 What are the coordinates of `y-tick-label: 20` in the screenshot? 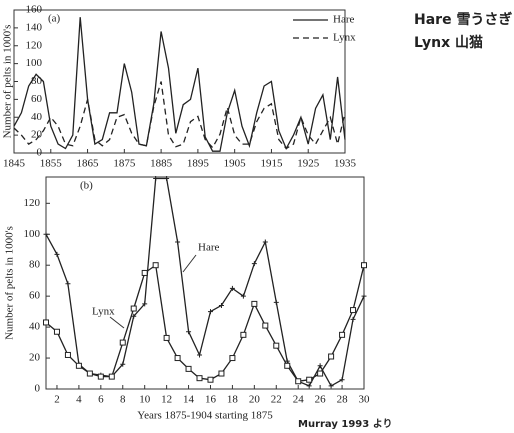 It's located at (37, 135).